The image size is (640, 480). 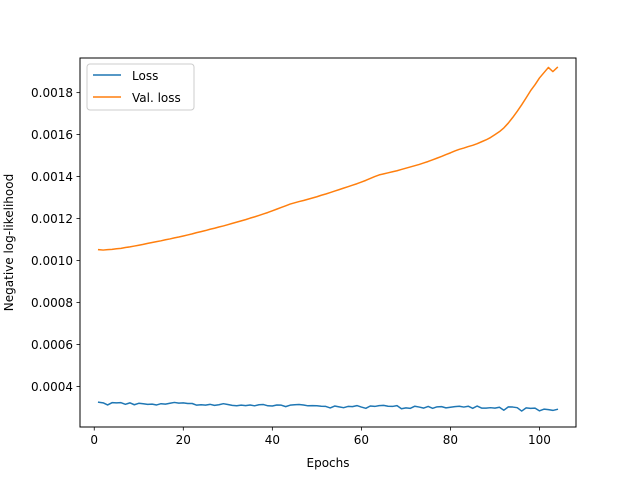 I want to click on y-tick-label: 0.0018, so click(x=52, y=93).